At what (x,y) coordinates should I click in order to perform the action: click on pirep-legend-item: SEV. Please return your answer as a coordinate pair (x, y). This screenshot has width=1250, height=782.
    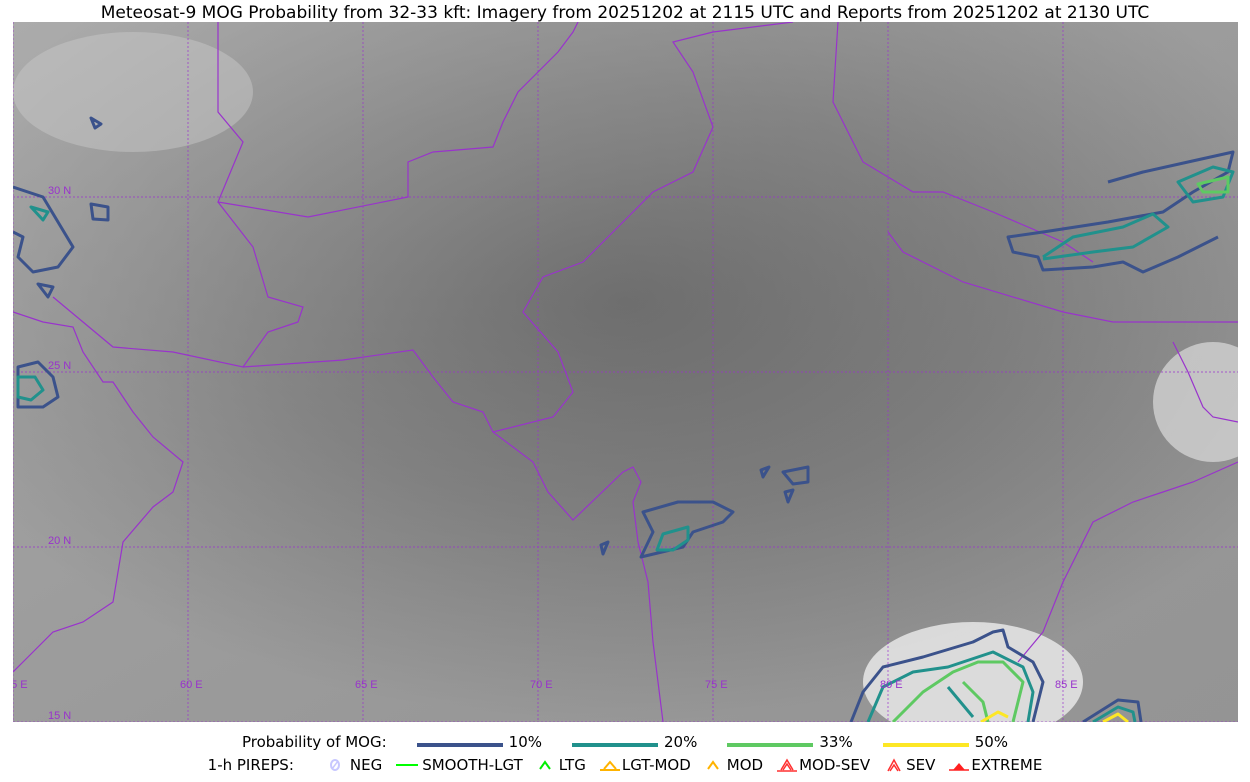
    Looking at the image, I should click on (909, 765).